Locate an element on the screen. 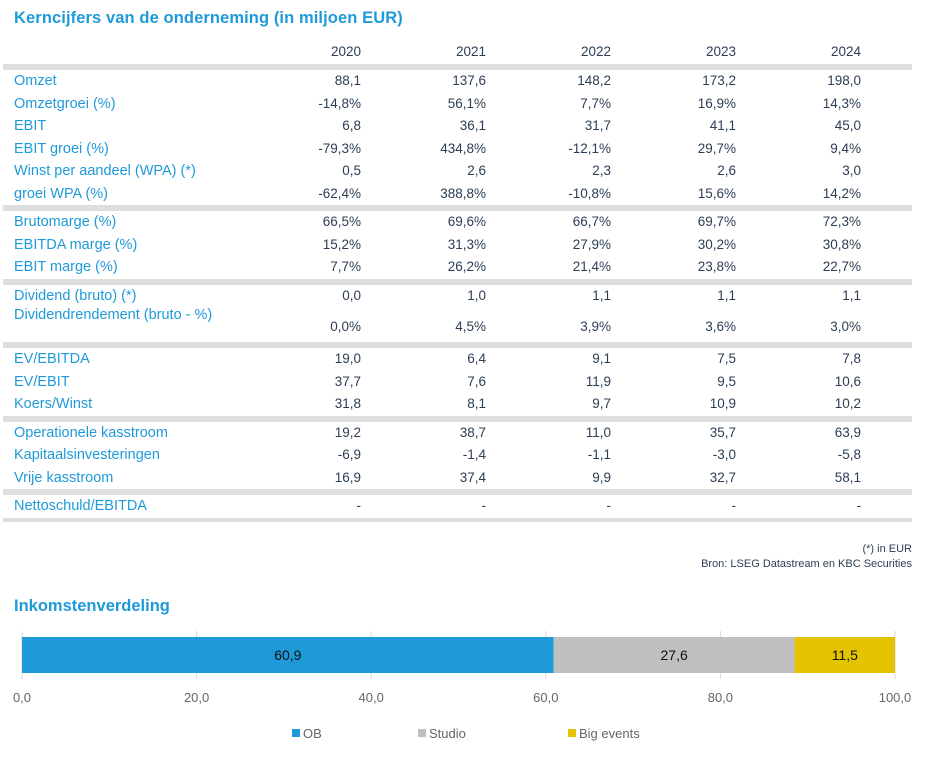 The height and width of the screenshot is (757, 926). row-value: 9,4% is located at coordinates (845, 148).